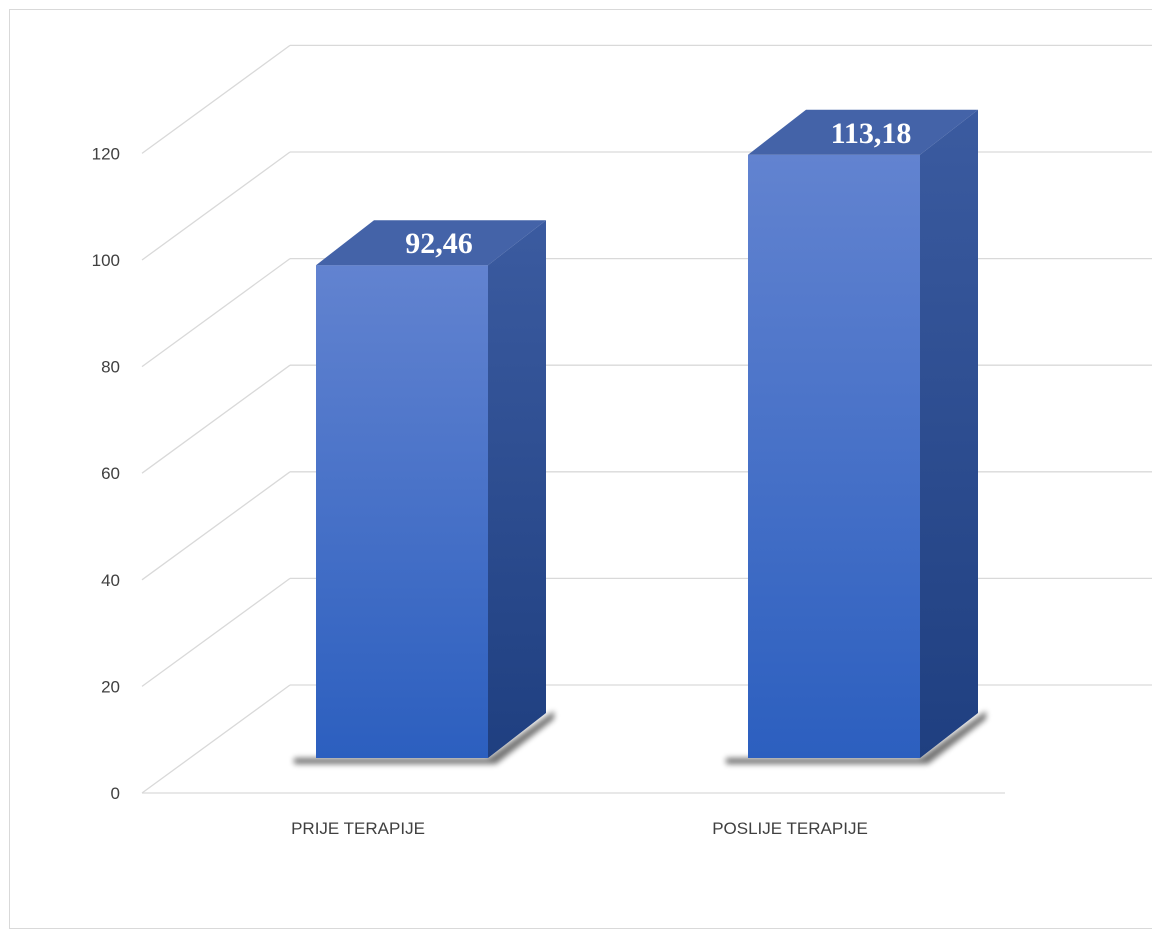  What do you see at coordinates (790, 828) in the screenshot?
I see `x-category-label: POSLIJE TERAPIJE` at bounding box center [790, 828].